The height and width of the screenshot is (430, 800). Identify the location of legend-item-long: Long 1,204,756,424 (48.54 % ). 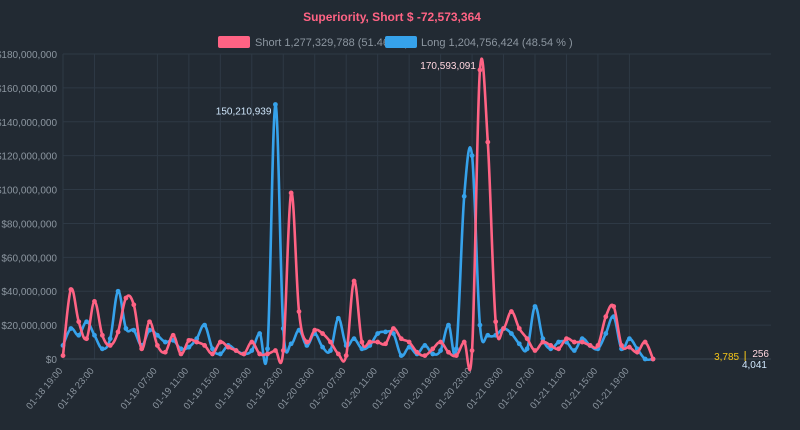
(479, 42).